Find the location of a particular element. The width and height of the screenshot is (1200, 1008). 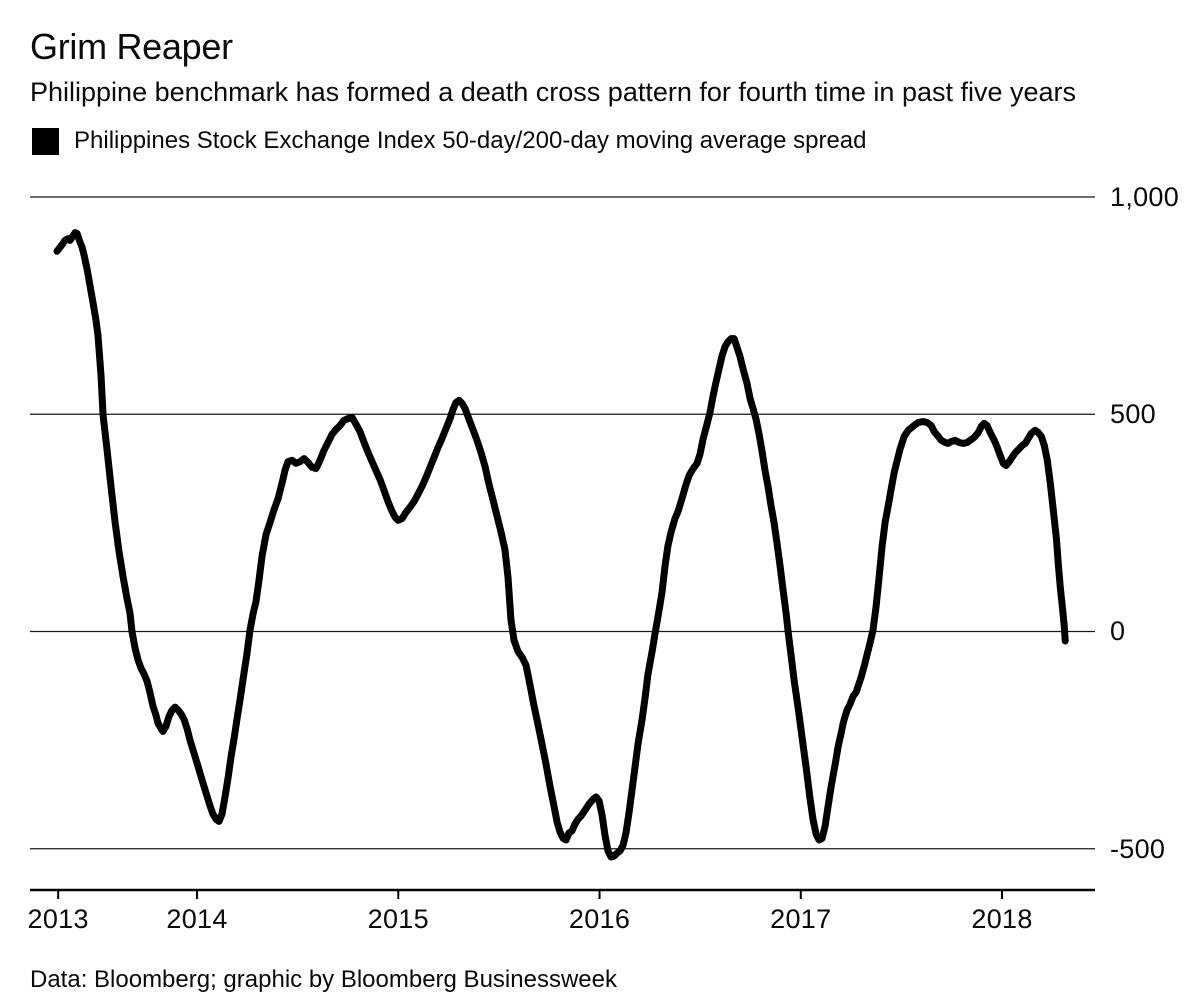

x-axis-label-2015: 2015 is located at coordinates (398, 919).